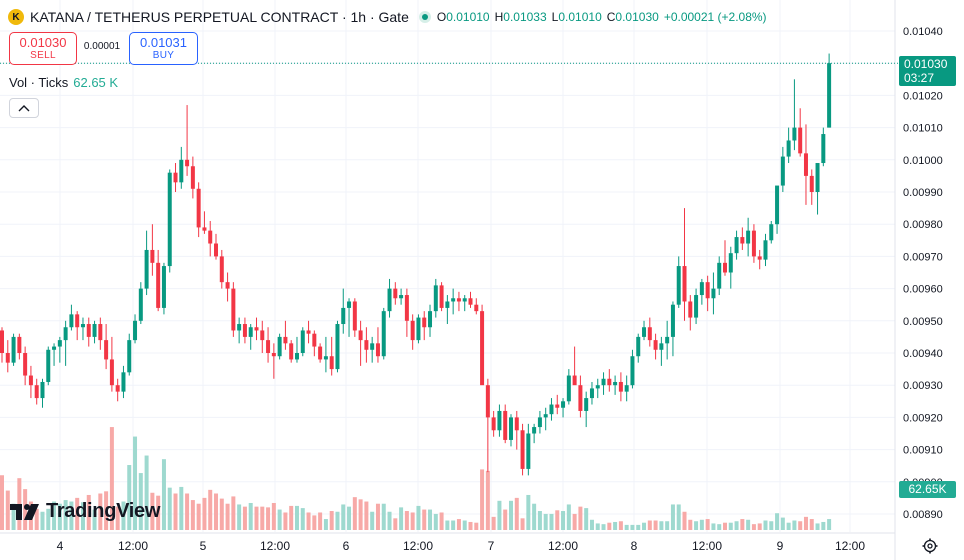  Describe the element at coordinates (102, 46) in the screenshot. I see `spread-value: 0.00001` at that location.